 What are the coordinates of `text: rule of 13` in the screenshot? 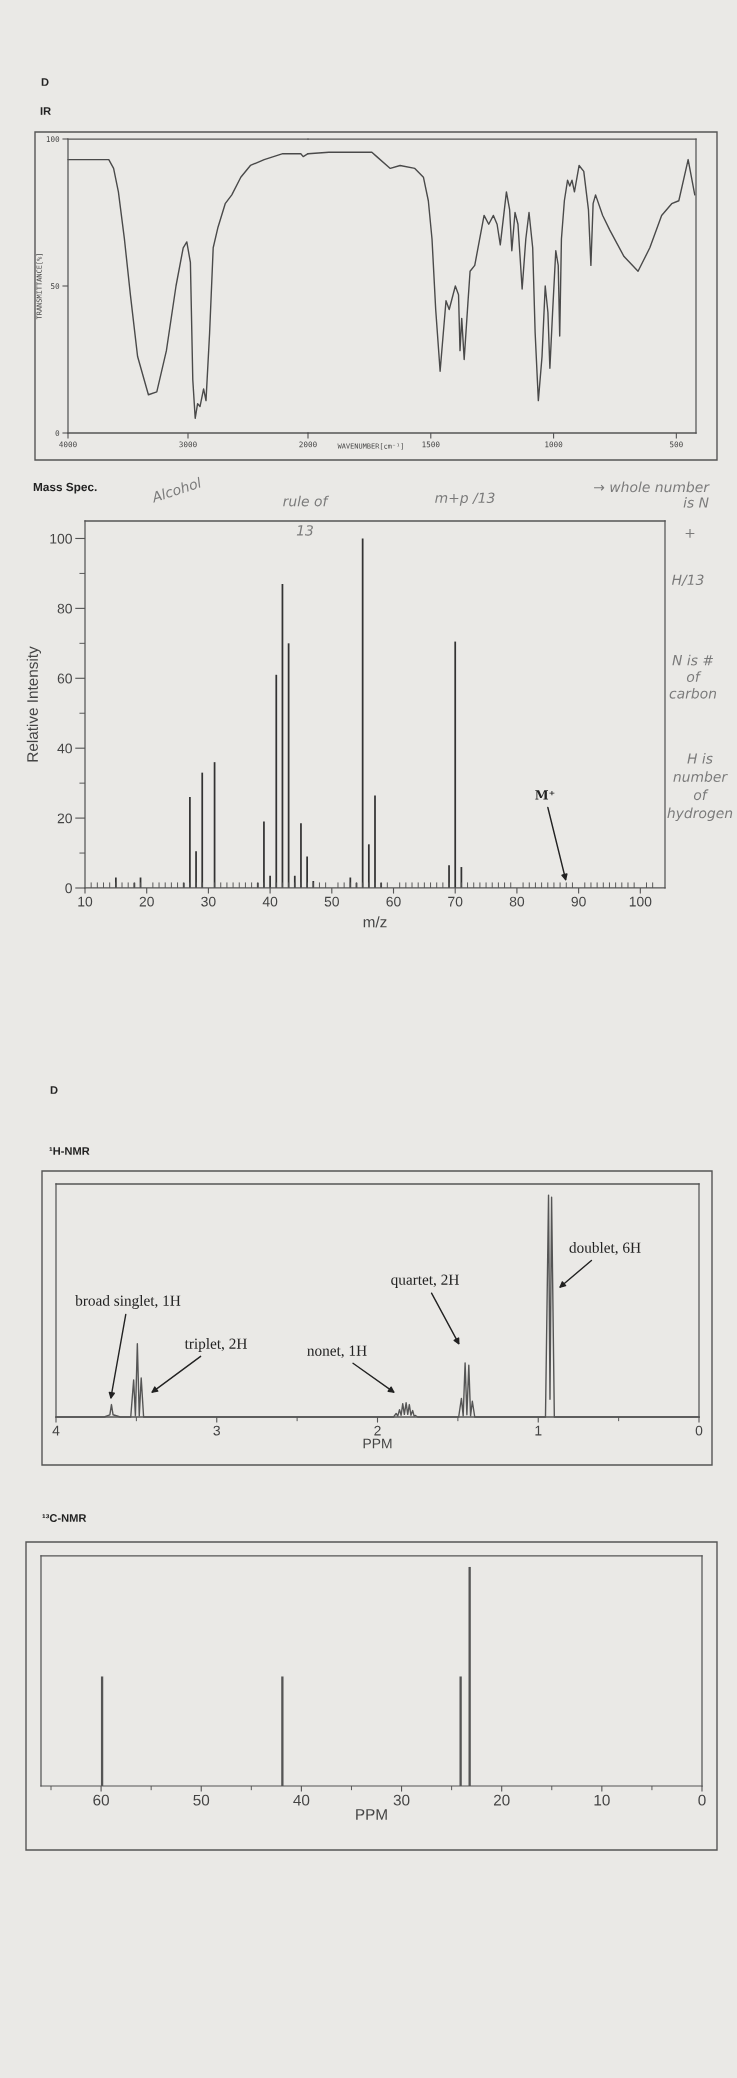 It's located at (306, 515).